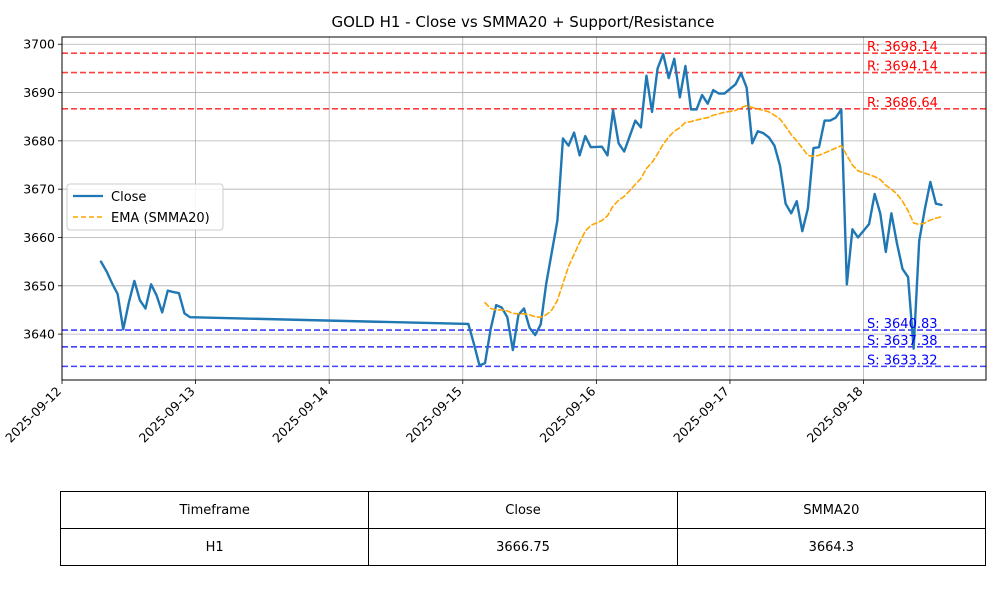 The width and height of the screenshot is (1000, 600). Describe the element at coordinates (902, 103) in the screenshot. I see `resistance-label: R: 3686.64` at that location.